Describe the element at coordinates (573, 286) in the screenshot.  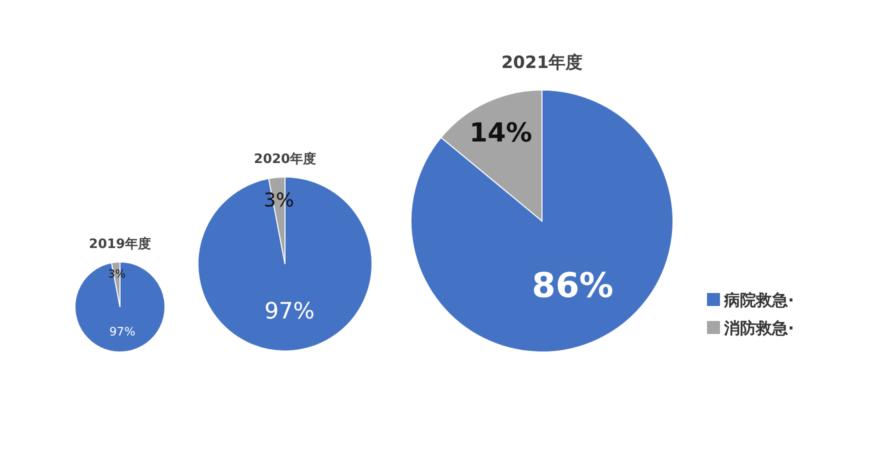
I see `data-label: 86%` at that location.